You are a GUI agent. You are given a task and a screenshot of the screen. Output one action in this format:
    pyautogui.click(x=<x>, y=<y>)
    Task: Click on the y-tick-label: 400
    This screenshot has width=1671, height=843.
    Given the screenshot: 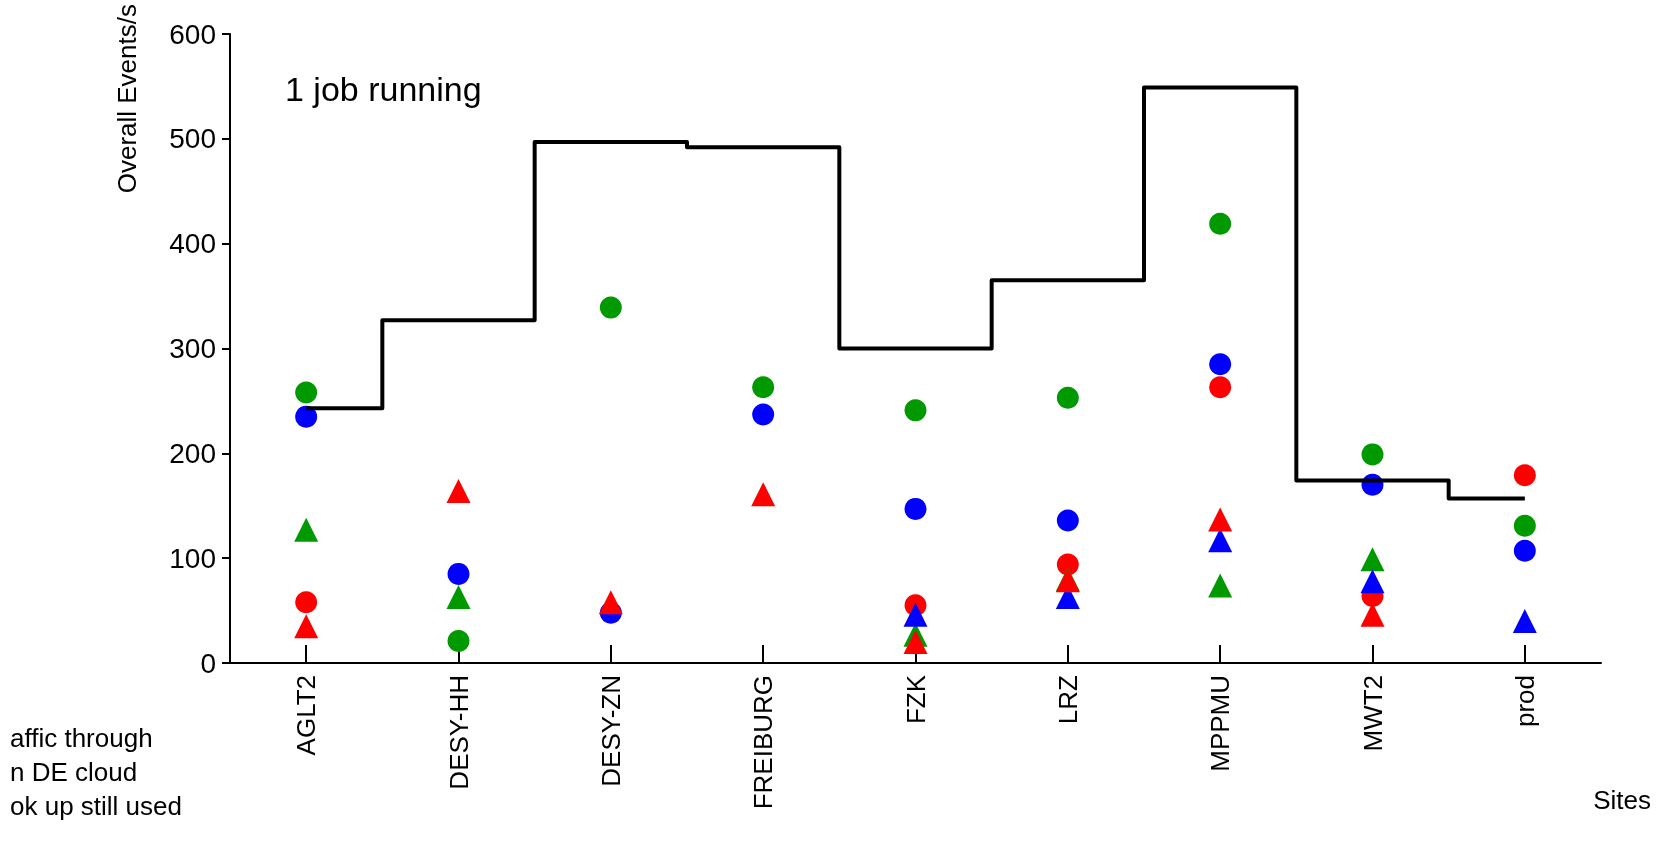 What is the action you would take?
    pyautogui.click(x=192, y=244)
    